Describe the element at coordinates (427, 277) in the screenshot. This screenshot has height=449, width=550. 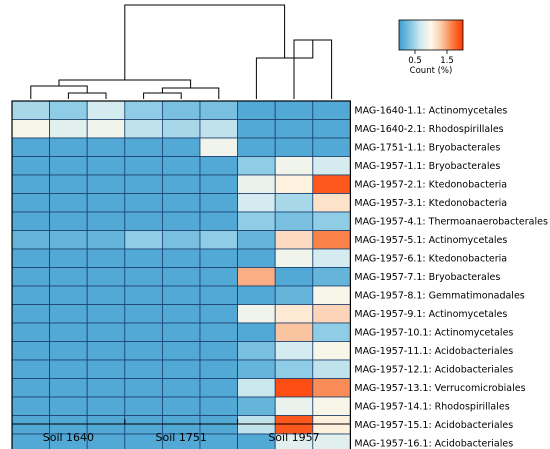
I see `row-label: MAG-1957-7.1: Bryobacterales` at that location.